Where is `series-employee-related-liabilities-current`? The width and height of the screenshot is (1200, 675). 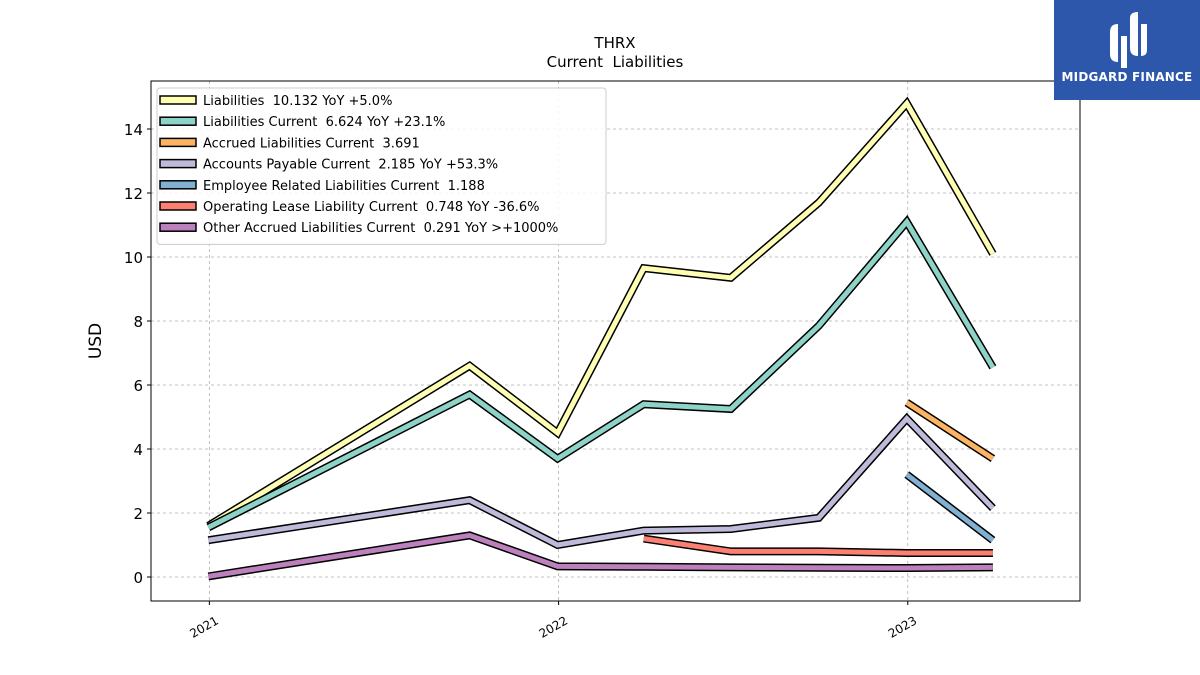
series-employee-related-liabilities-current is located at coordinates (950, 507).